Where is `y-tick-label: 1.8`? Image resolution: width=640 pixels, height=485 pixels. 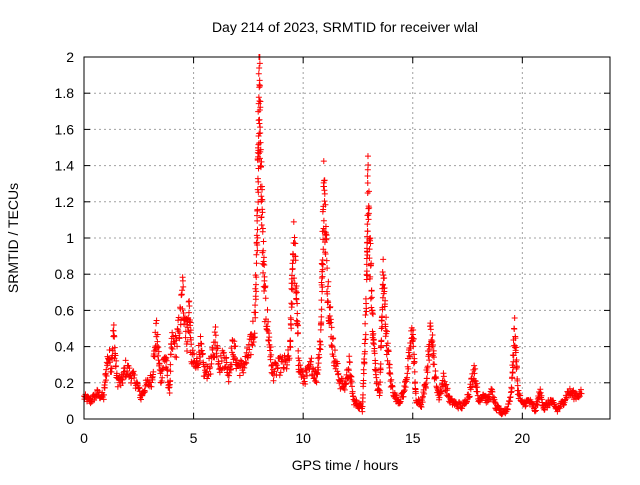
y-tick-label: 1.8 is located at coordinates (65, 93).